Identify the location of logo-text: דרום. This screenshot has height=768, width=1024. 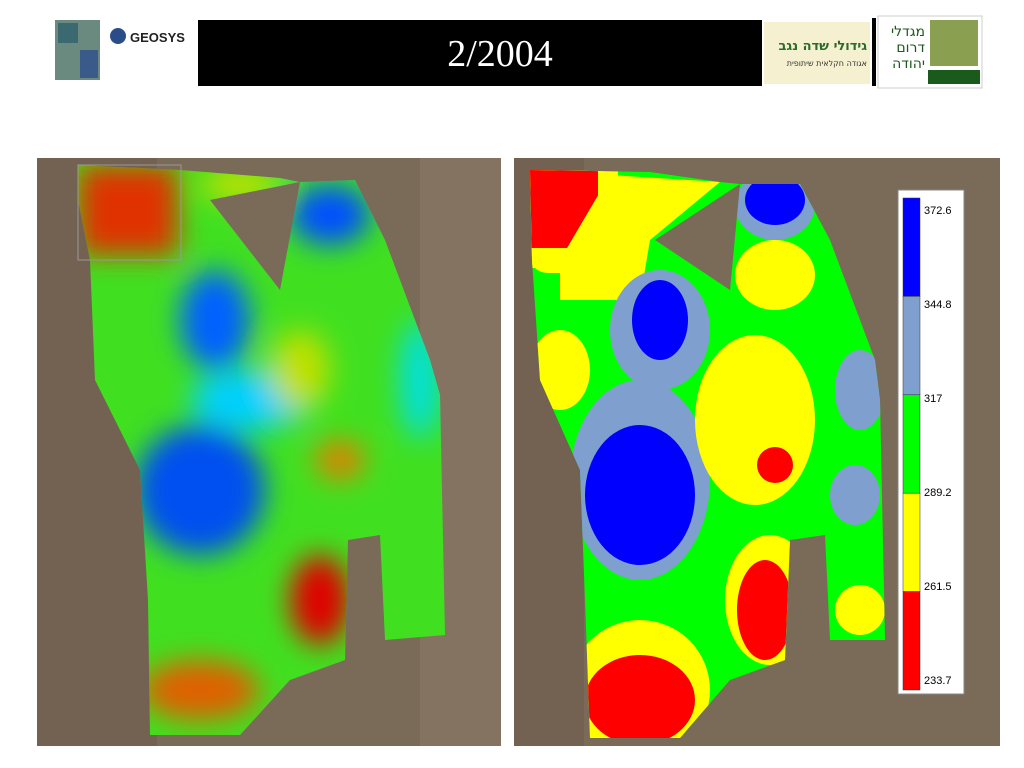
(910, 48).